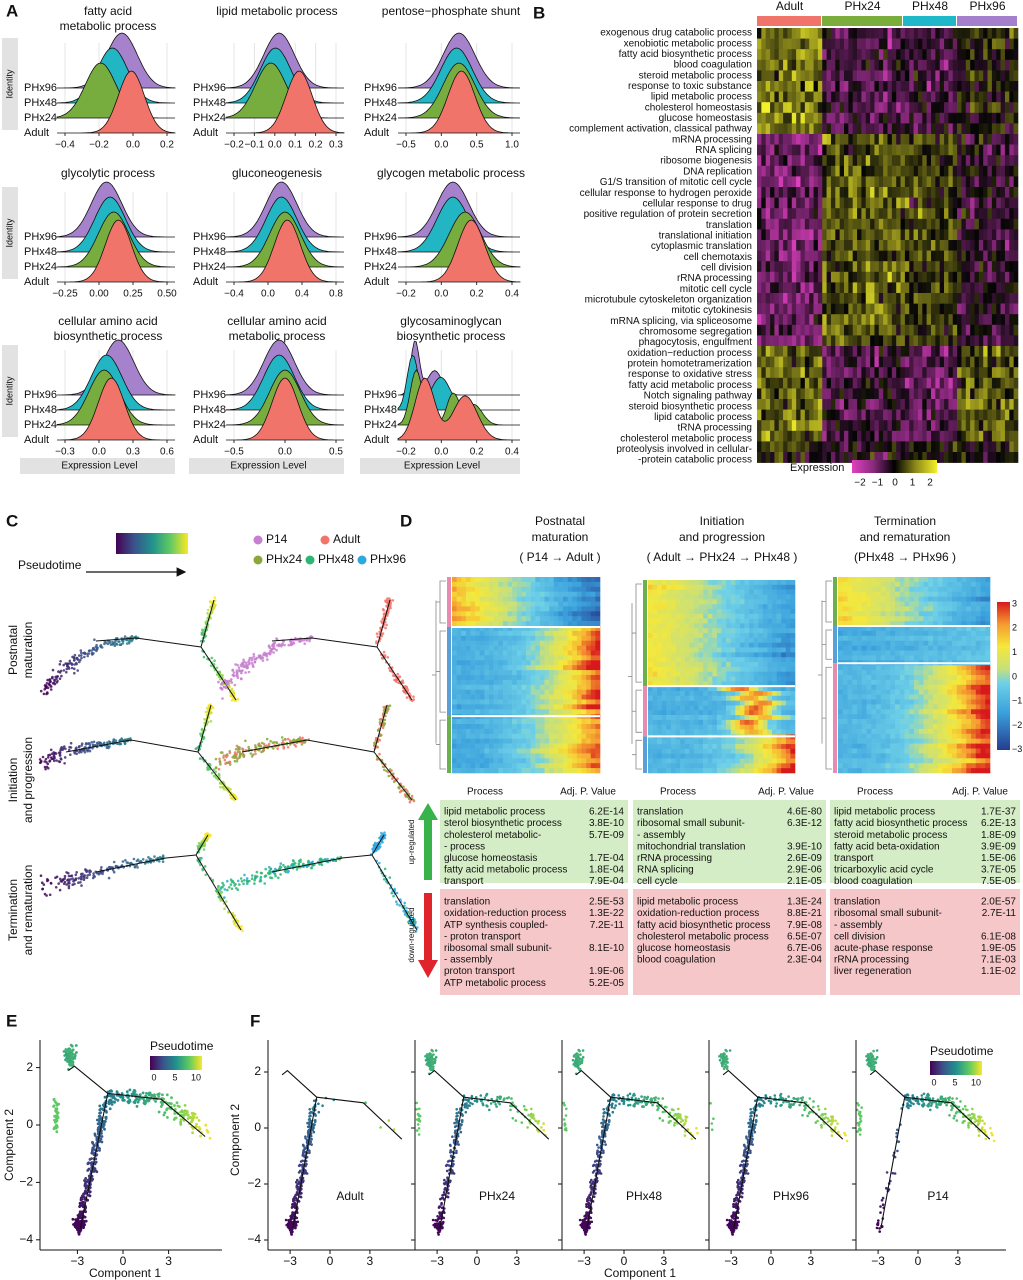  Describe the element at coordinates (689, 364) in the screenshot. I see `process-label: protein homotetramerization` at that location.